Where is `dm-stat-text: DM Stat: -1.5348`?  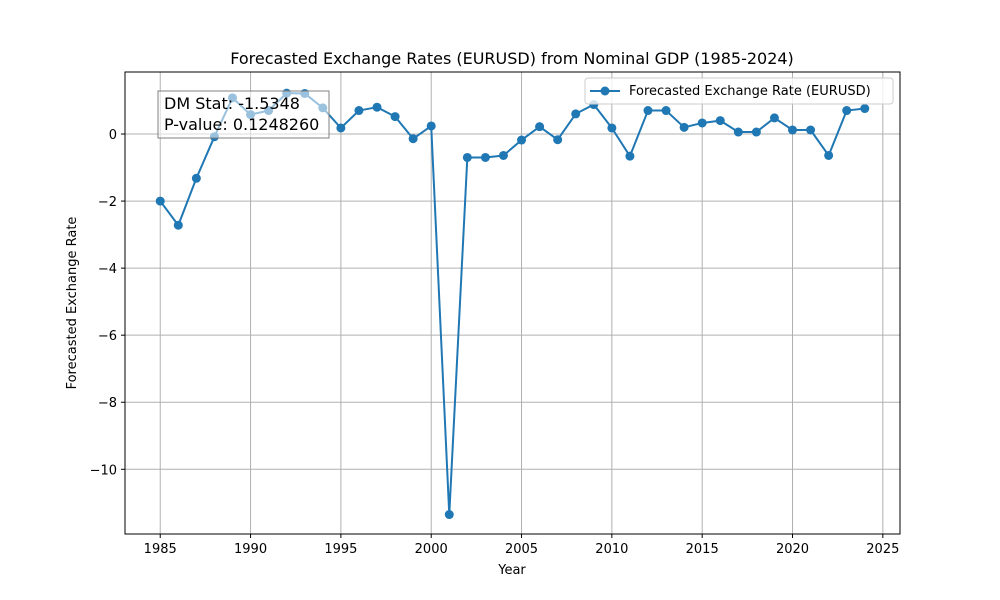
dm-stat-text: DM Stat: -1.5348 is located at coordinates (232, 103).